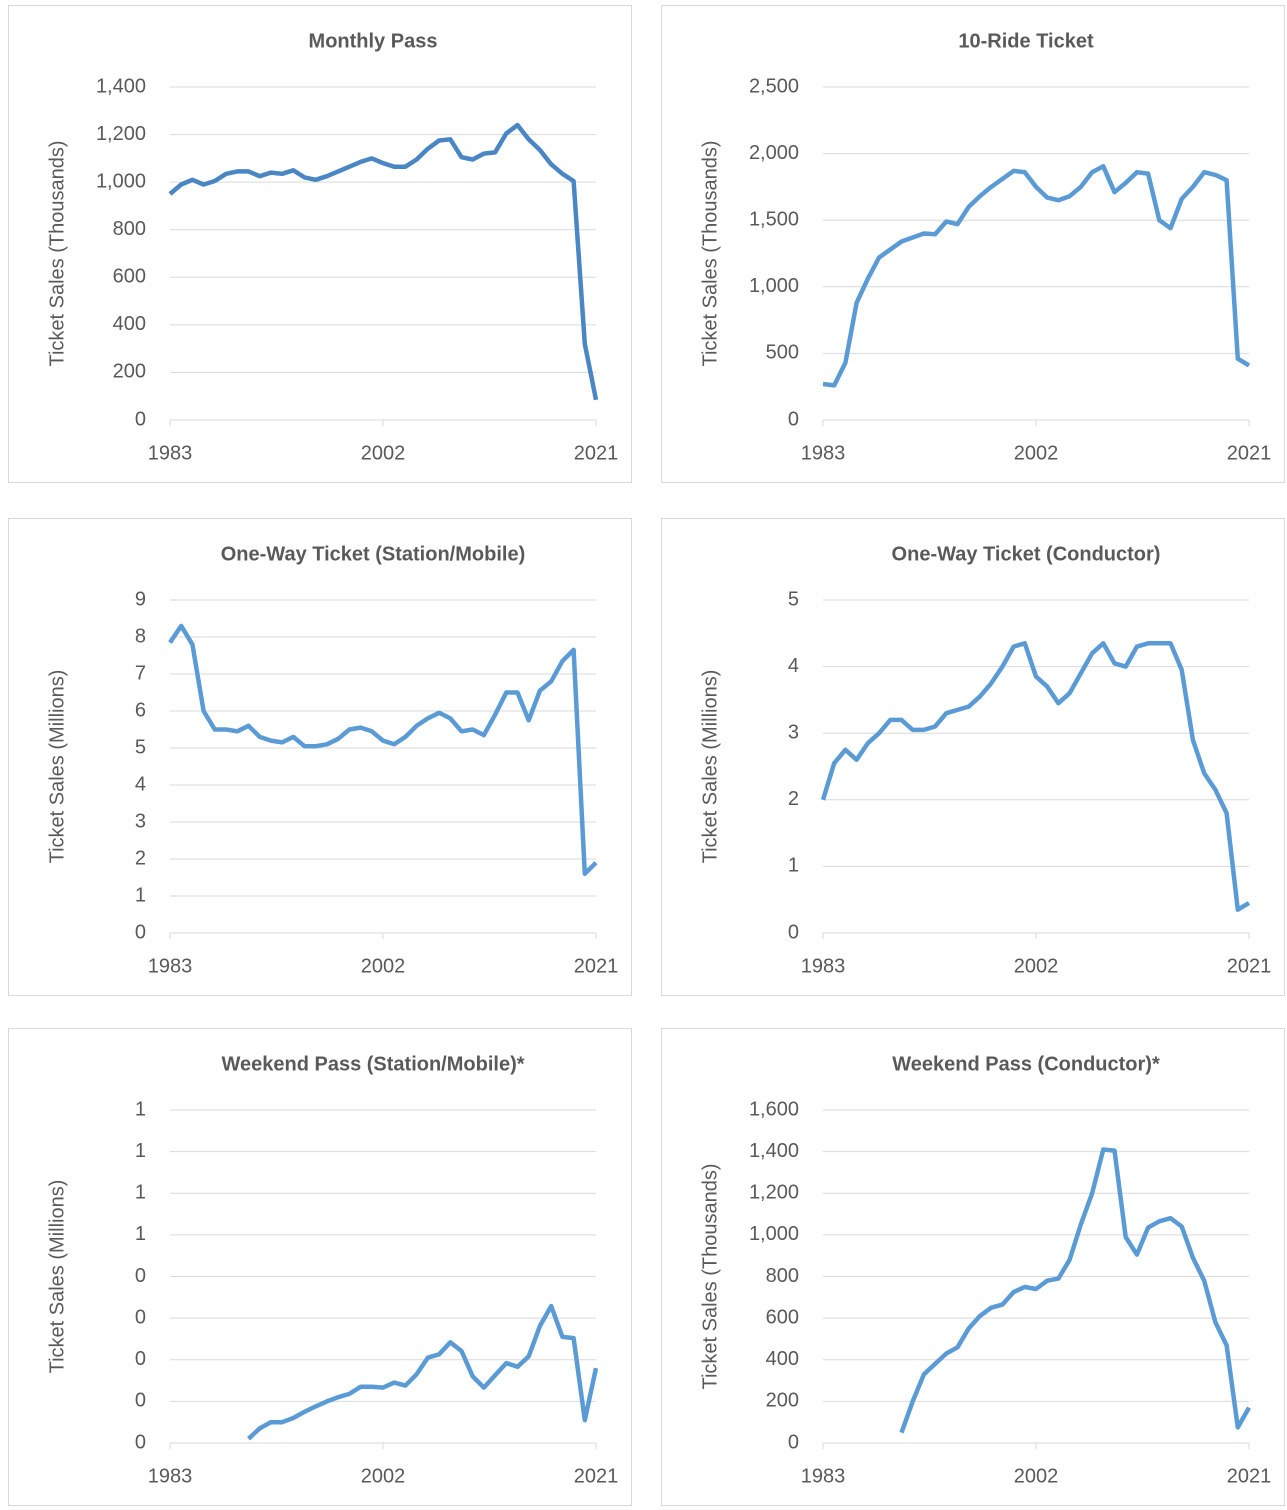 The width and height of the screenshot is (1287, 1510). I want to click on chart-title: One-Way Ticket (Conductor), so click(1026, 554).